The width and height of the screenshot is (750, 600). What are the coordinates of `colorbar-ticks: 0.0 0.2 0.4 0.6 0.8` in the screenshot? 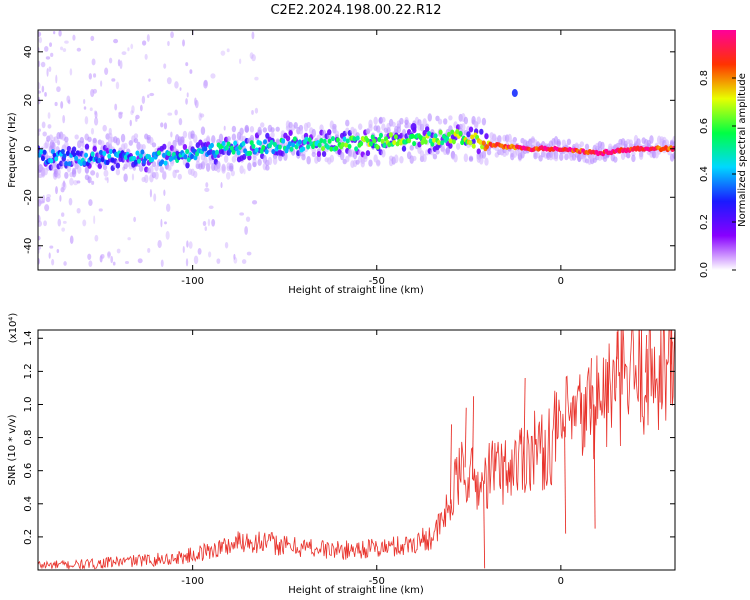 It's located at (717, 174).